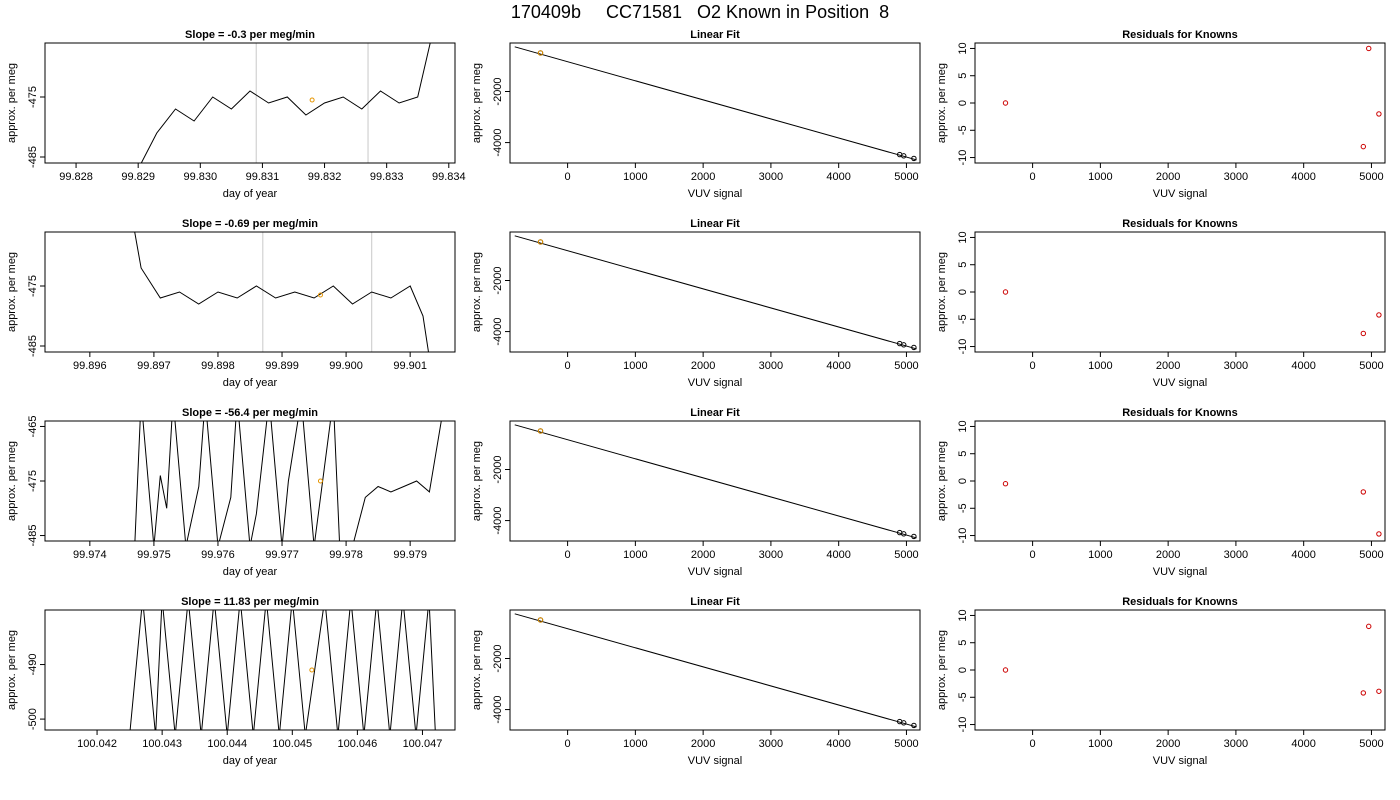 Image resolution: width=1400 pixels, height=800 pixels. I want to click on x-tick-label: 99.830, so click(200, 177).